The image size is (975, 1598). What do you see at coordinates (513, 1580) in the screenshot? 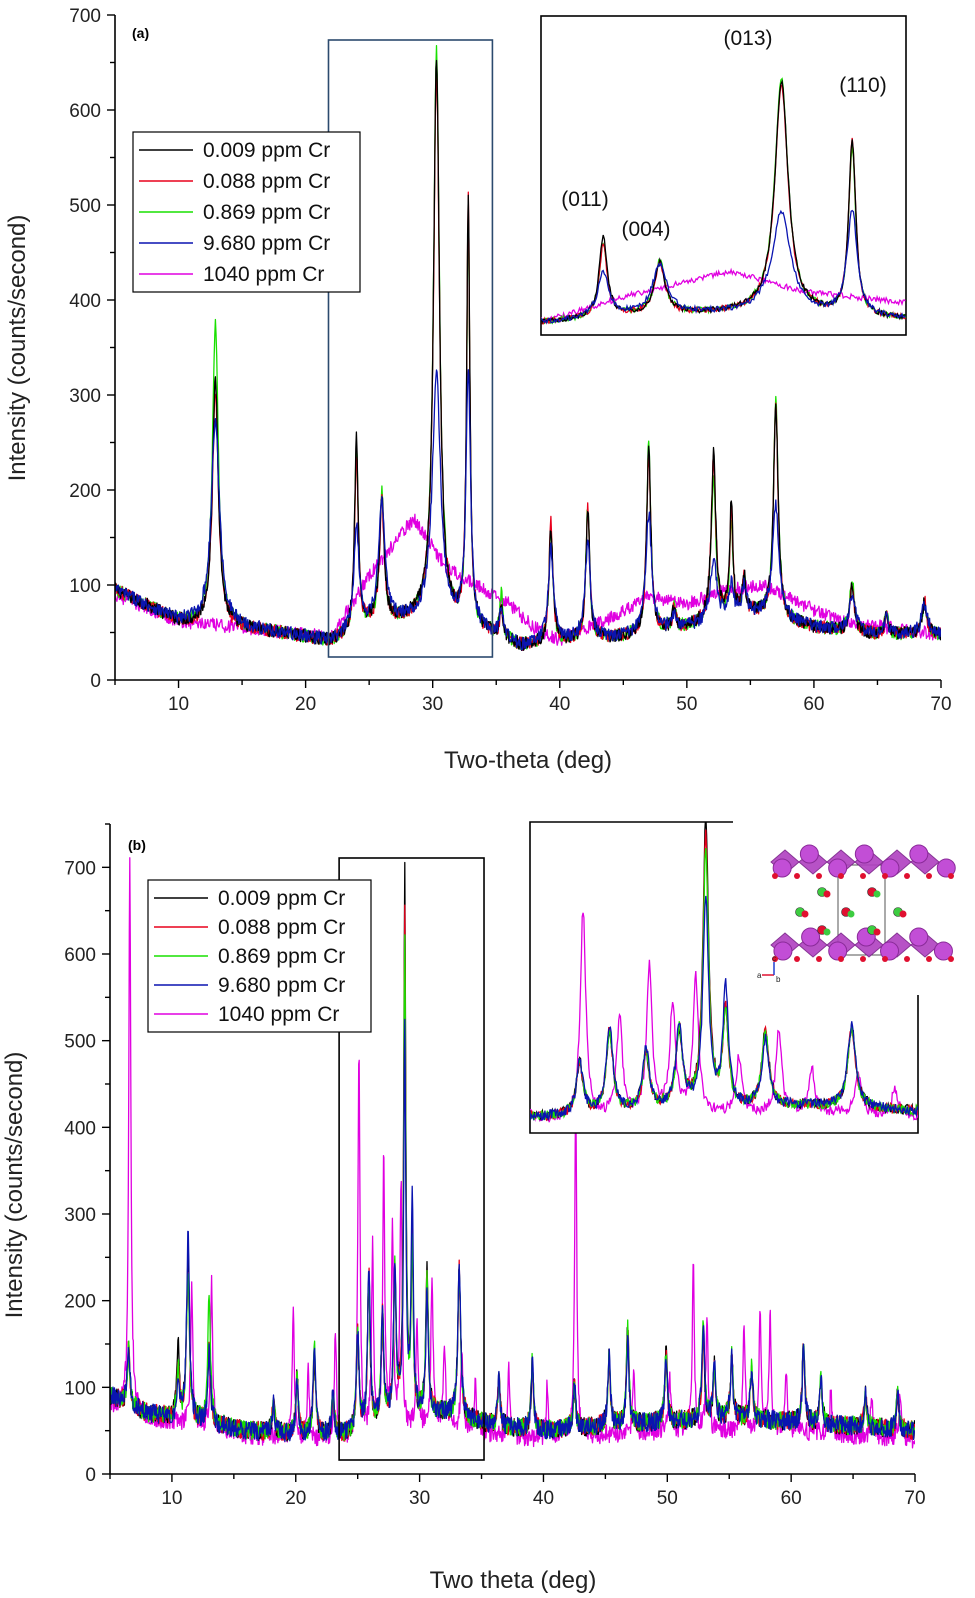
I see `panel-b-x-axis-label: Two theta (deg)` at bounding box center [513, 1580].